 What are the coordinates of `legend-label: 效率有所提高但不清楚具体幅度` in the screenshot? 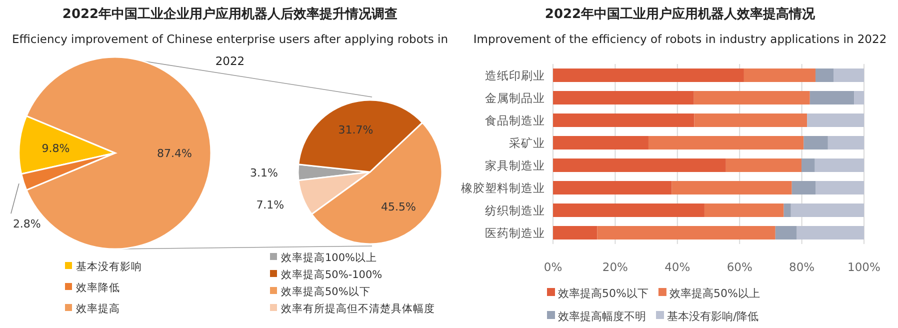 It's located at (358, 308).